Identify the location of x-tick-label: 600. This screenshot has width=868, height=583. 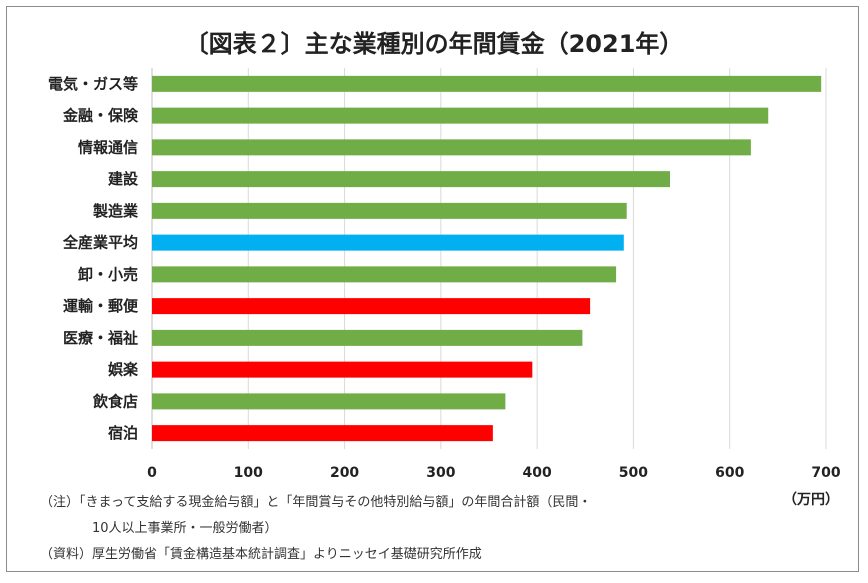
(729, 473).